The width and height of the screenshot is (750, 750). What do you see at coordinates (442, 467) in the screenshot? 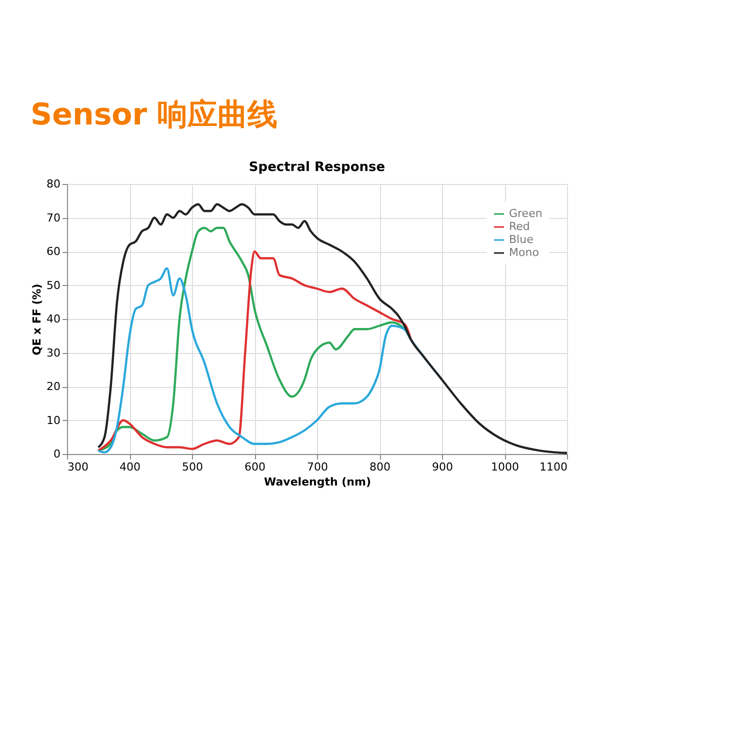
I see `x-tick-label: 900` at bounding box center [442, 467].